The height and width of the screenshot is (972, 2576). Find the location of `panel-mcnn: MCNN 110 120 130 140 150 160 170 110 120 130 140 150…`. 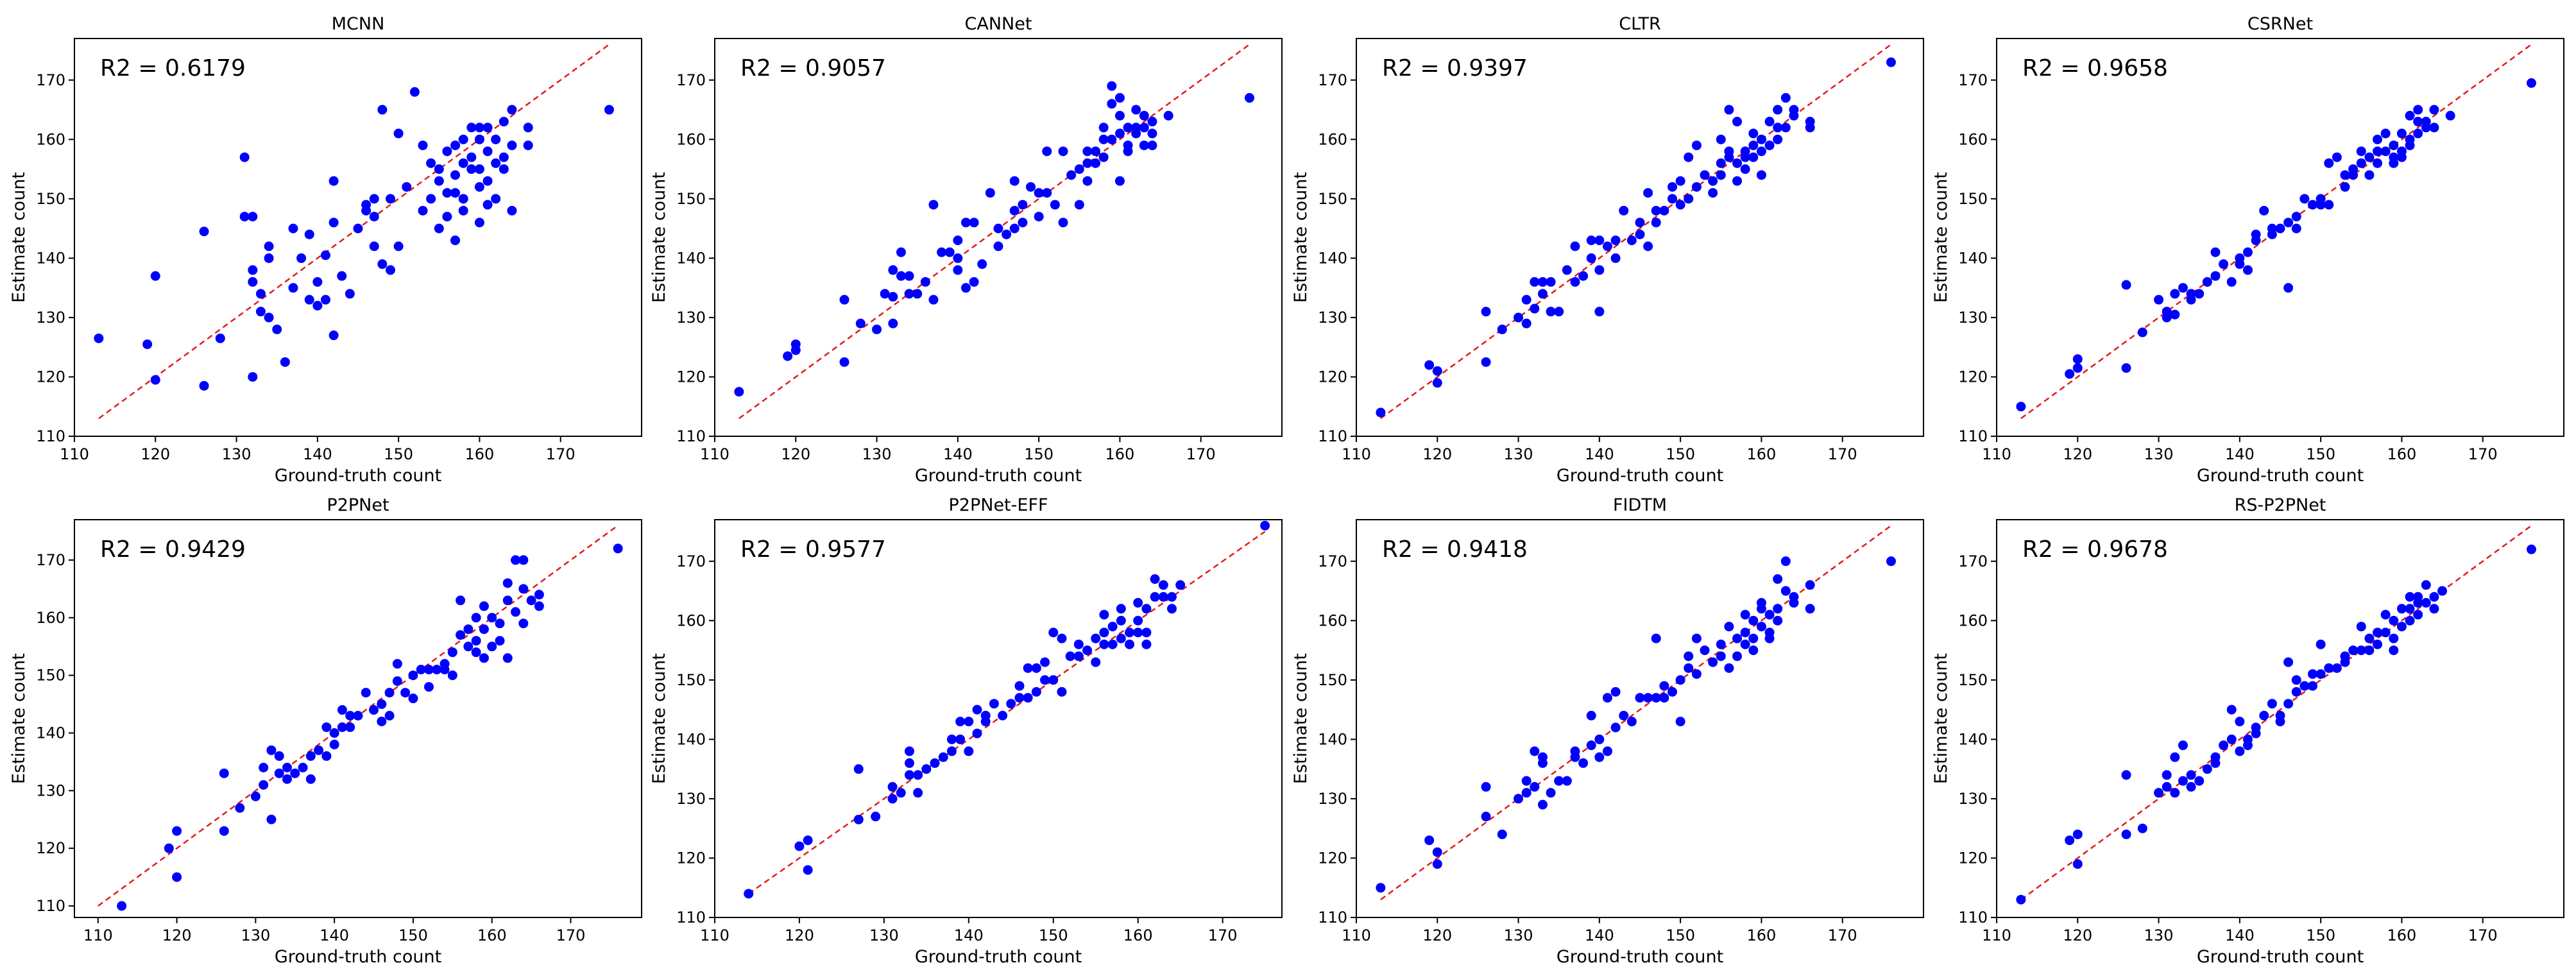

panel-mcnn: MCNN 110 120 130 140 150 160 170 110 120 130 140 150… is located at coordinates (325, 250).